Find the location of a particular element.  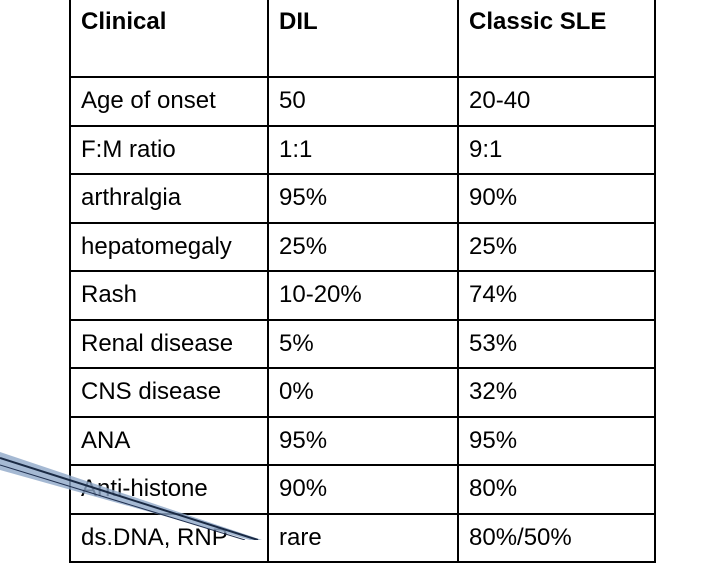

table-row: Age of onset 50 20-40 is located at coordinates (362, 101).